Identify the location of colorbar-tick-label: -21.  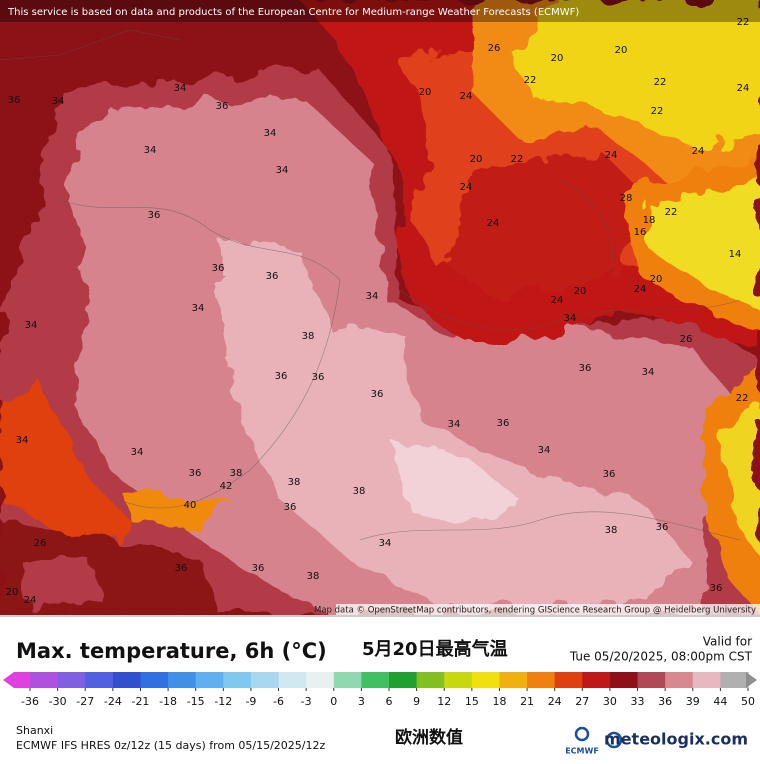
(140, 701).